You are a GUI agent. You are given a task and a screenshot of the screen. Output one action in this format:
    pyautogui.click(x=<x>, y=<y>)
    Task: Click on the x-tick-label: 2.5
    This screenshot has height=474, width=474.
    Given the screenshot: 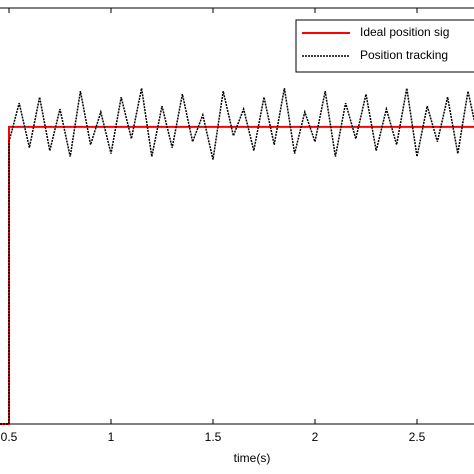 What is the action you would take?
    pyautogui.click(x=417, y=437)
    